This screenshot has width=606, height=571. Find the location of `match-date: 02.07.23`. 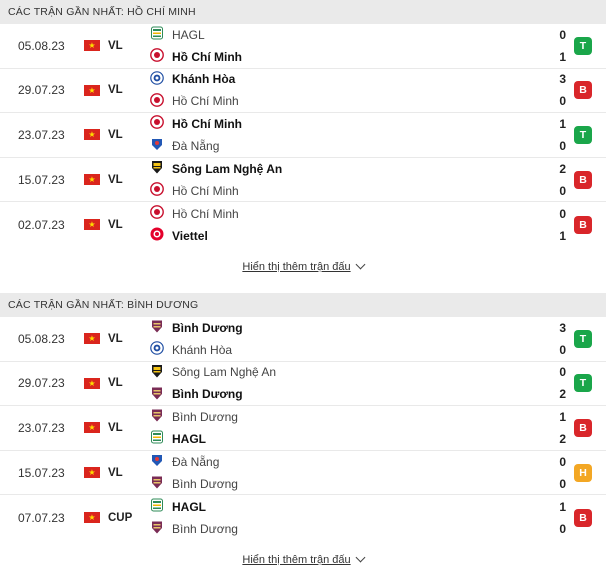

match-date: 02.07.23 is located at coordinates (41, 224).